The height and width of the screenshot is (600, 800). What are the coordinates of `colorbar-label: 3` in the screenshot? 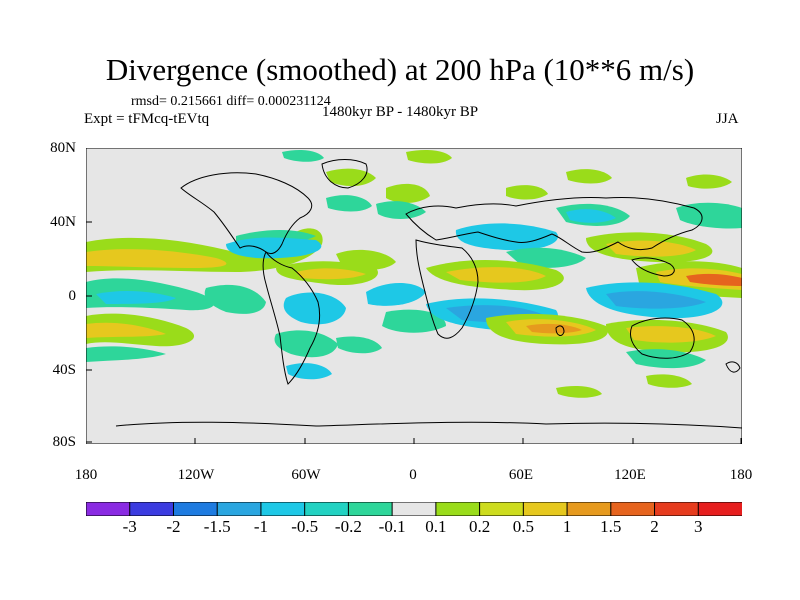 It's located at (698, 526).